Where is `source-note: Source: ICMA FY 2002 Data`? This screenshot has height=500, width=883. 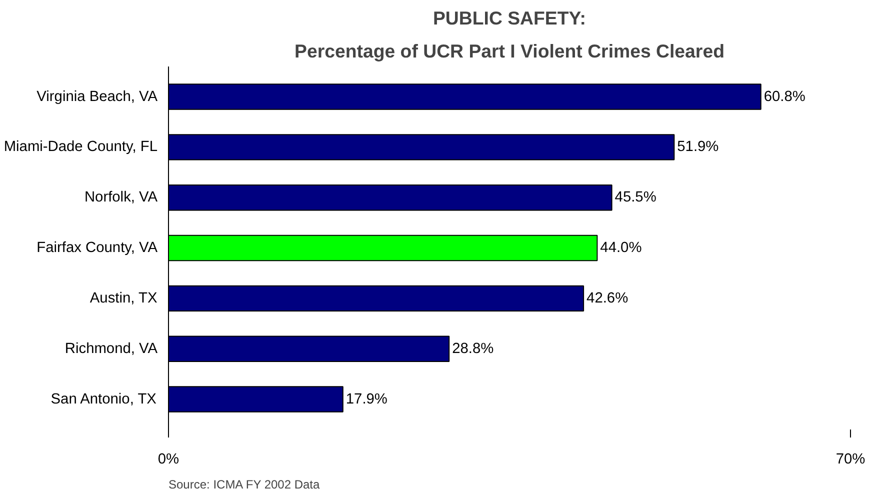 source-note: Source: ICMA FY 2002 Data is located at coordinates (244, 485).